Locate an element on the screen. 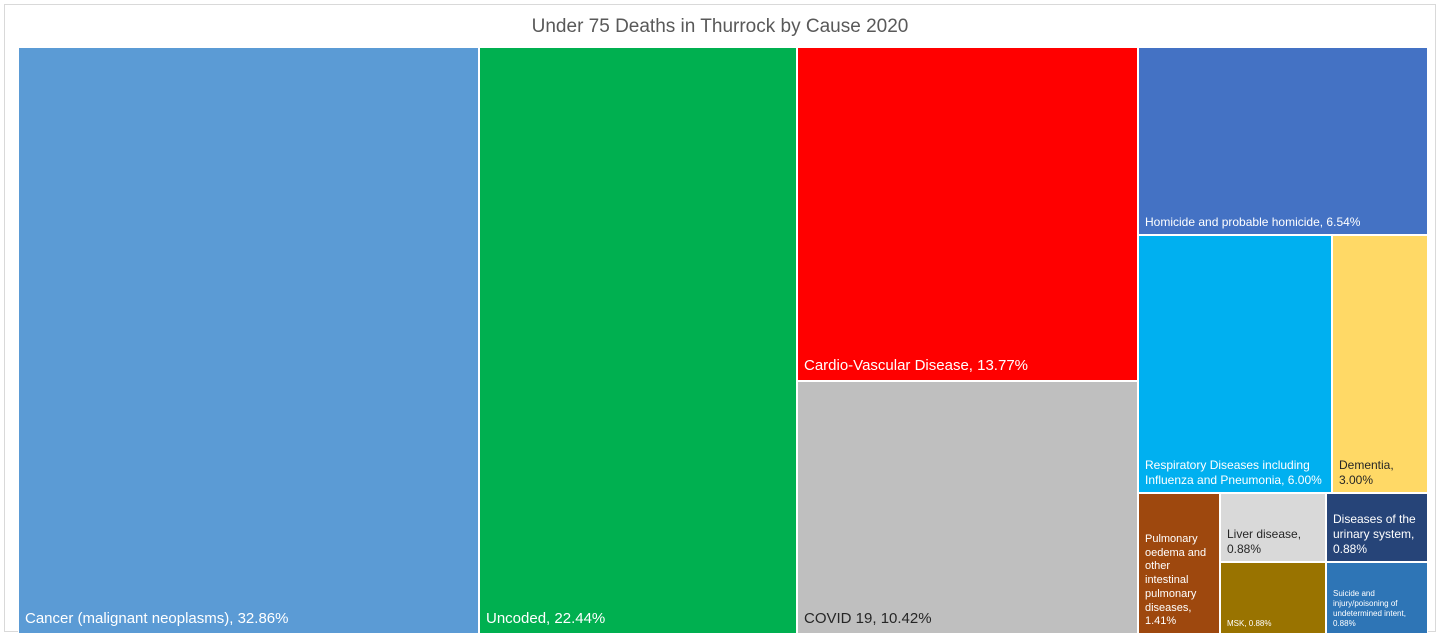  treemap-tile-label: MSK, 0.88% is located at coordinates (1249, 623).